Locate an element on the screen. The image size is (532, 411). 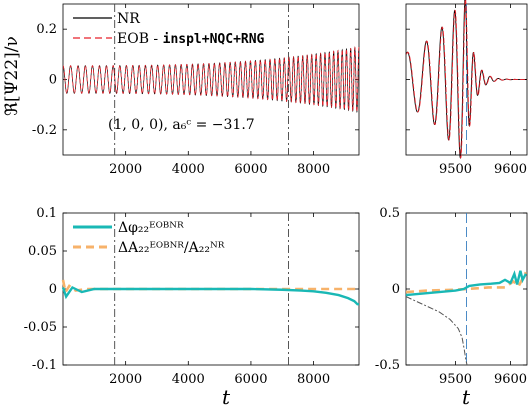
parameter-annotation: (1, 0, 0), a₆ᶜ = −31.7 is located at coordinates (181, 125).